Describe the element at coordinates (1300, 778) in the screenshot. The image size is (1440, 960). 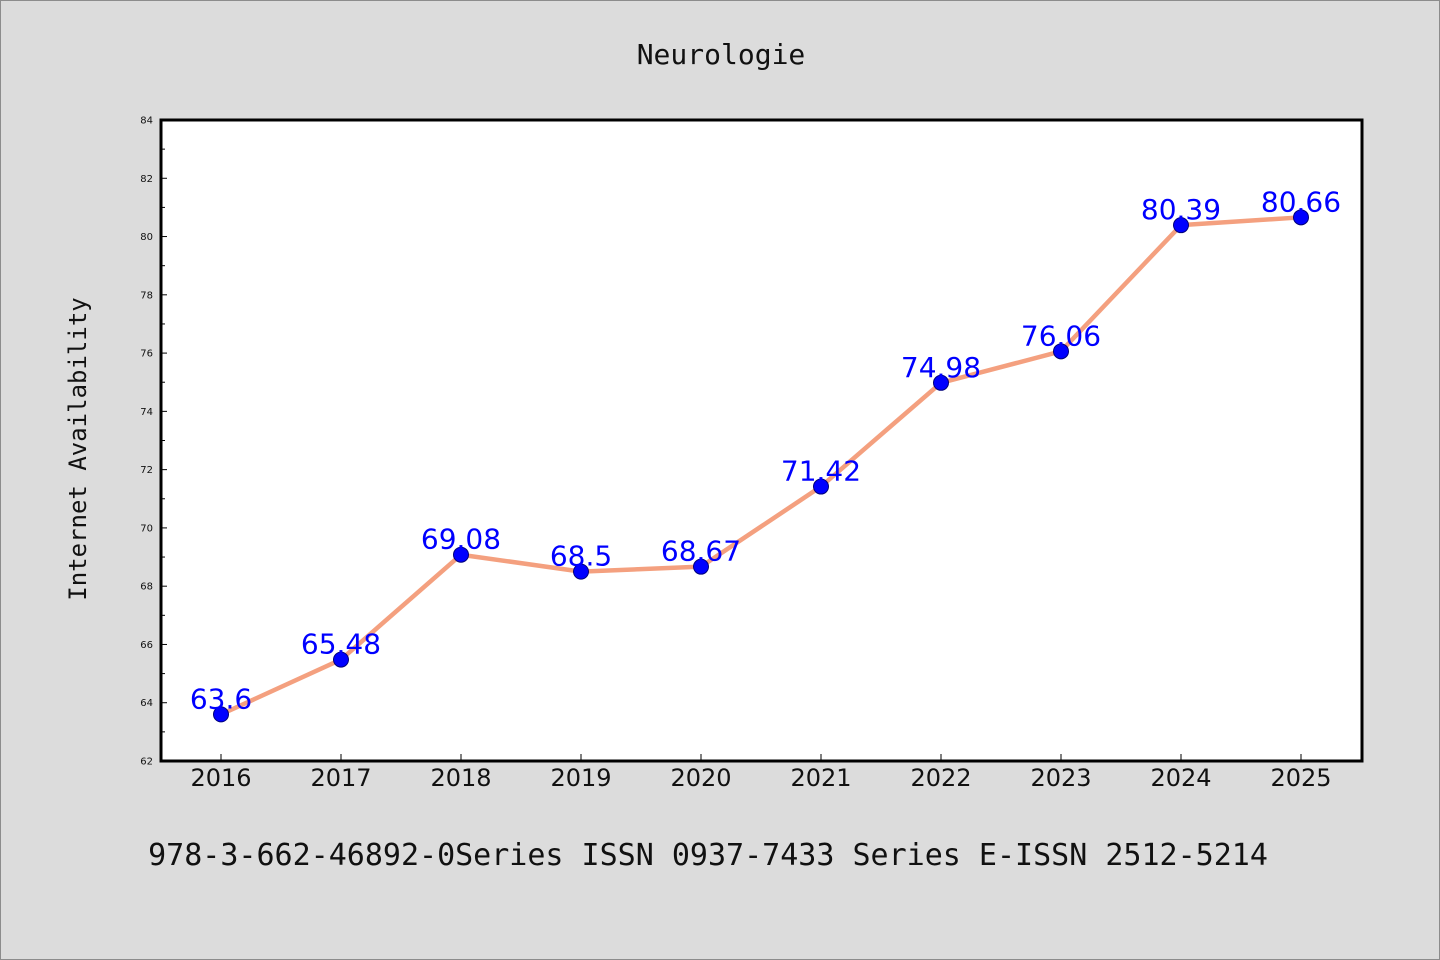
I see `x-tick-label: 2025` at that location.